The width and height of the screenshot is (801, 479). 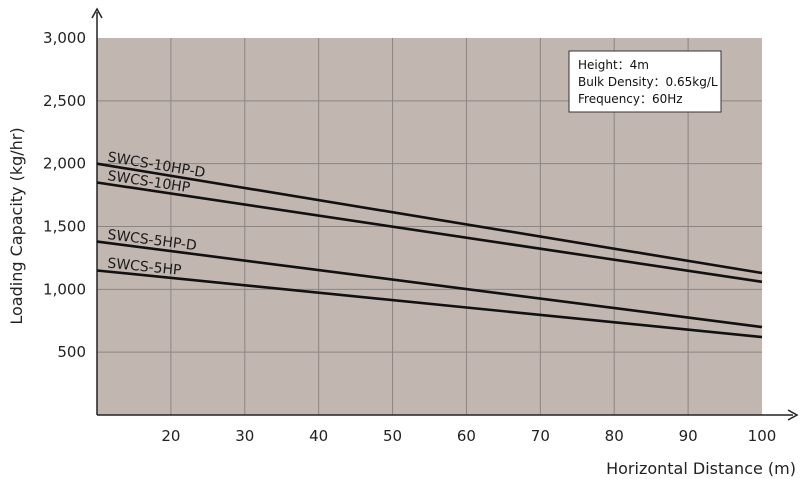 What do you see at coordinates (318, 436) in the screenshot?
I see `x-tick-label: 40` at bounding box center [318, 436].